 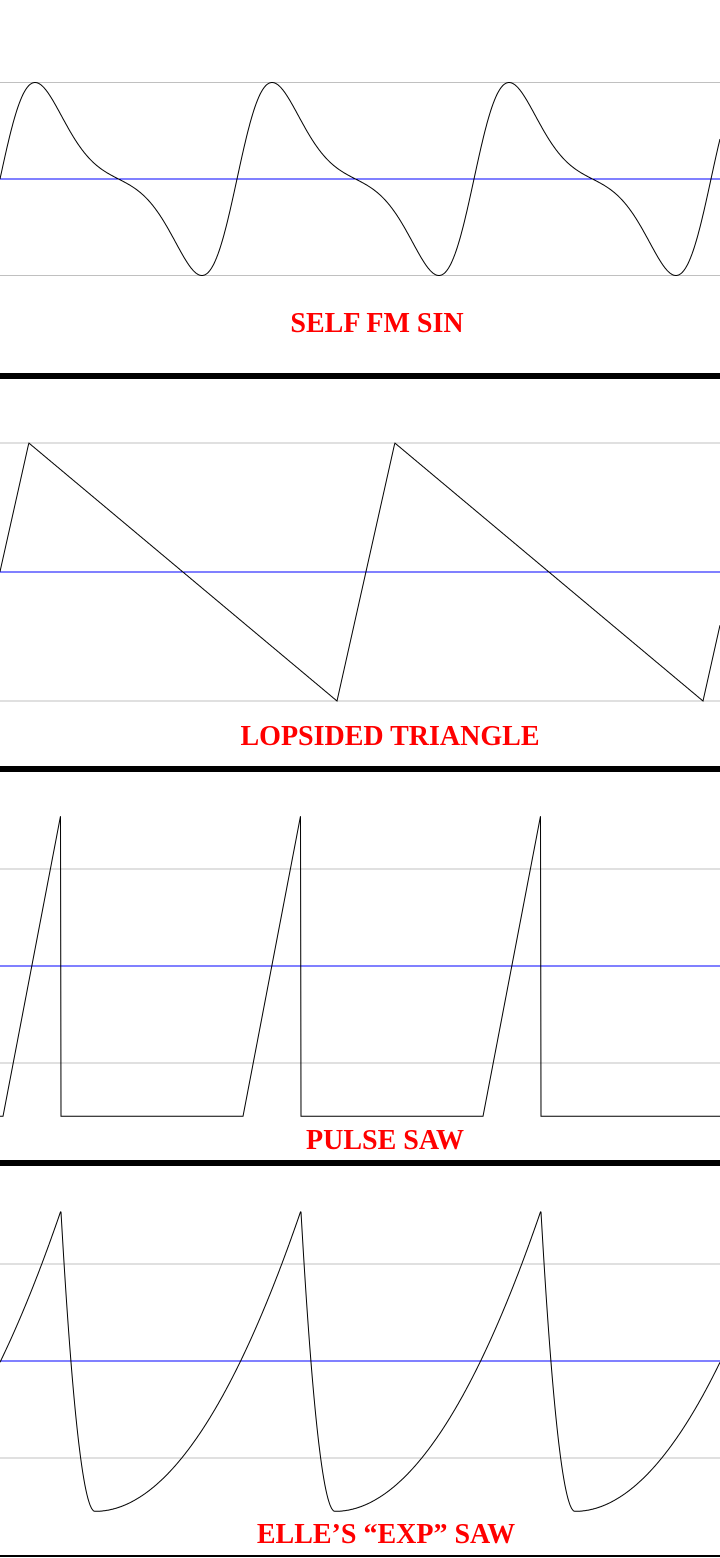 What do you see at coordinates (360, 1556) in the screenshot?
I see `bottom-border` at bounding box center [360, 1556].